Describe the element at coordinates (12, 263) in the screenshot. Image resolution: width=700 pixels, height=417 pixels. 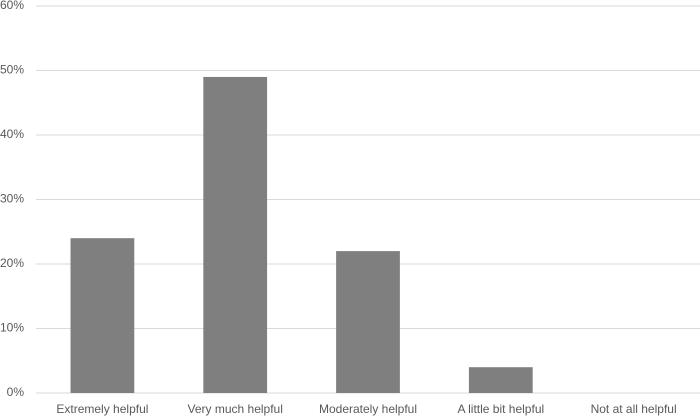
I see `y-tick-label: 20%` at that location.